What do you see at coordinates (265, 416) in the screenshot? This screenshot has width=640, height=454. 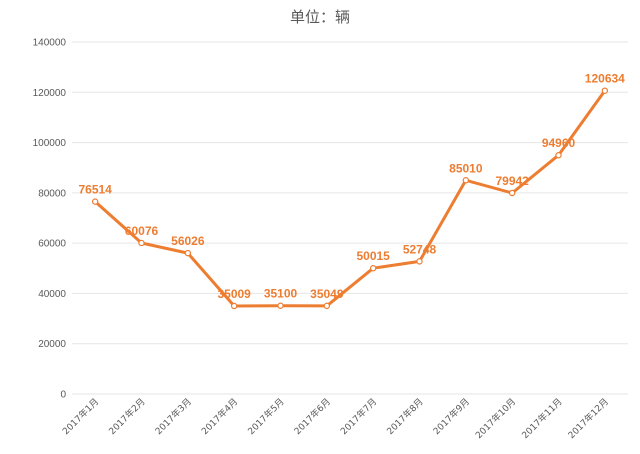 I see `x-tick-label: 2017年5月` at bounding box center [265, 416].